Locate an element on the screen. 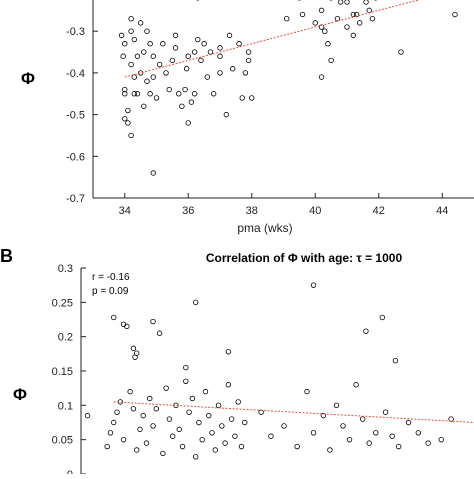 This screenshot has width=474, height=479. panel-a-x-tick-label: 42 is located at coordinates (379, 211).